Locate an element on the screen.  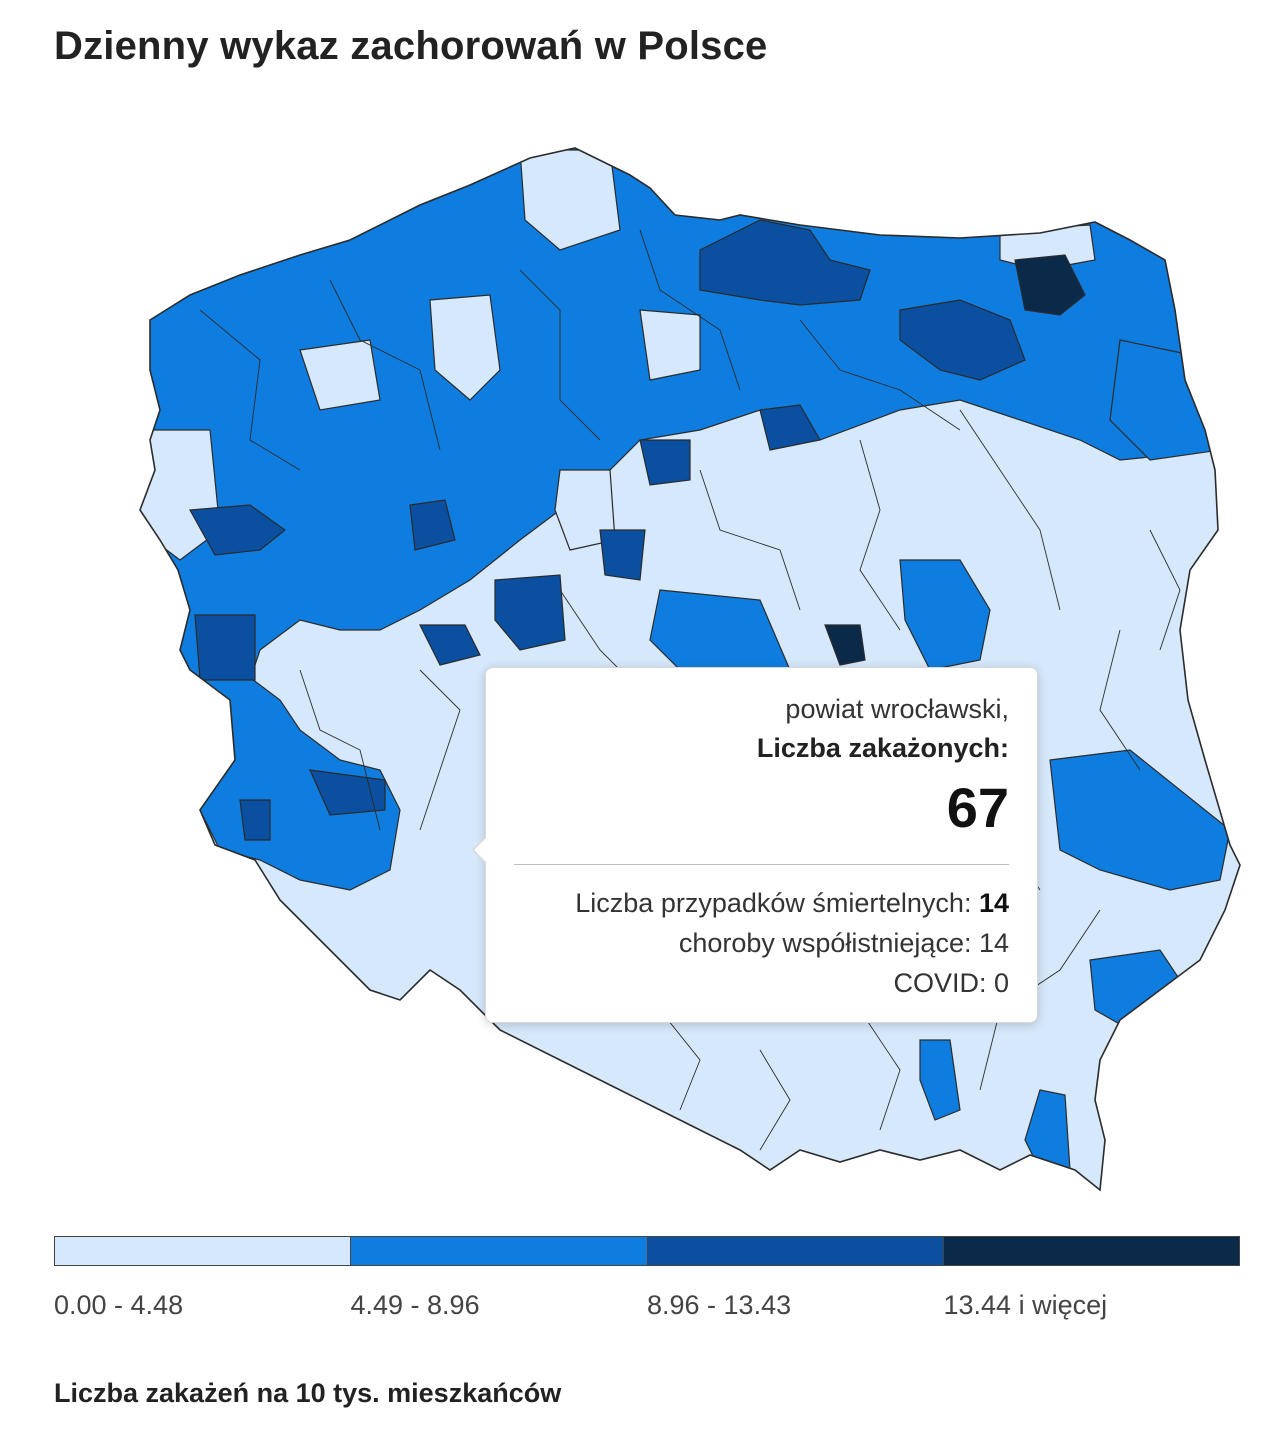
region-dark-walbrzych is located at coordinates (347, 792).